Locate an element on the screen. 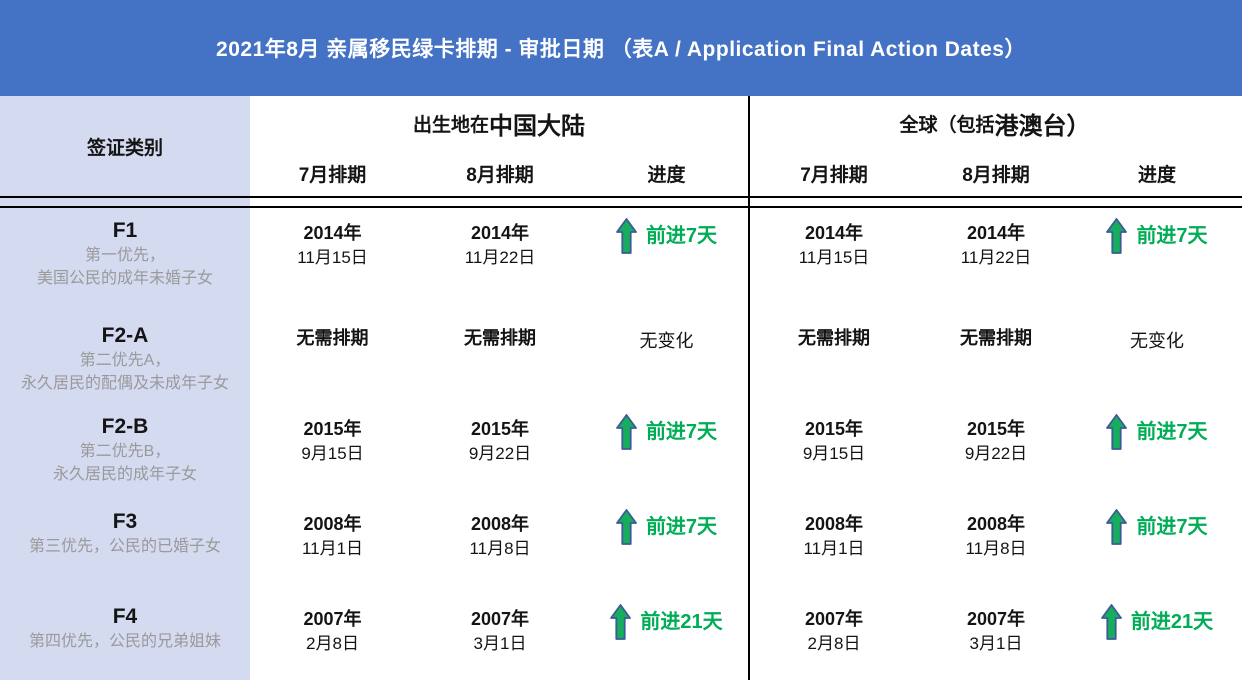  date-cell-f2b-worldwide-july: 2015年 9月15日 is located at coordinates (834, 447).